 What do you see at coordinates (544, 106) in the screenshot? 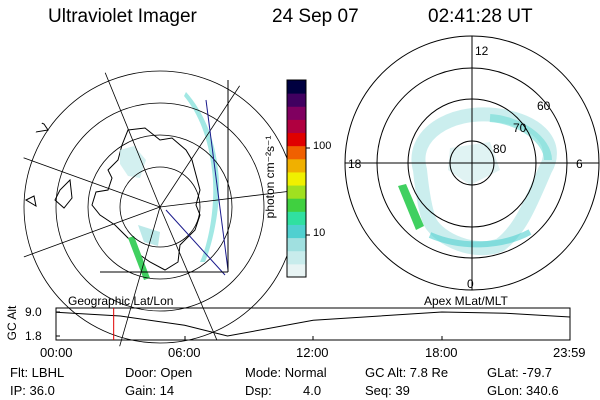
I see `mlat-label-60: 60` at bounding box center [544, 106].